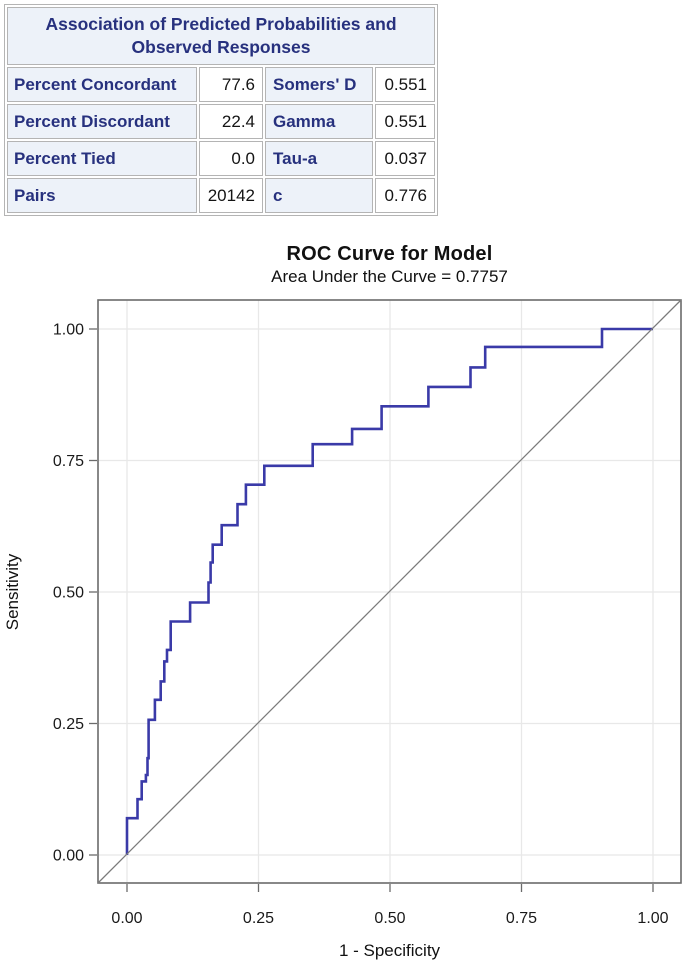 The image size is (685, 964). I want to click on table-row: Pairs 20142 c 0.776, so click(221, 195).